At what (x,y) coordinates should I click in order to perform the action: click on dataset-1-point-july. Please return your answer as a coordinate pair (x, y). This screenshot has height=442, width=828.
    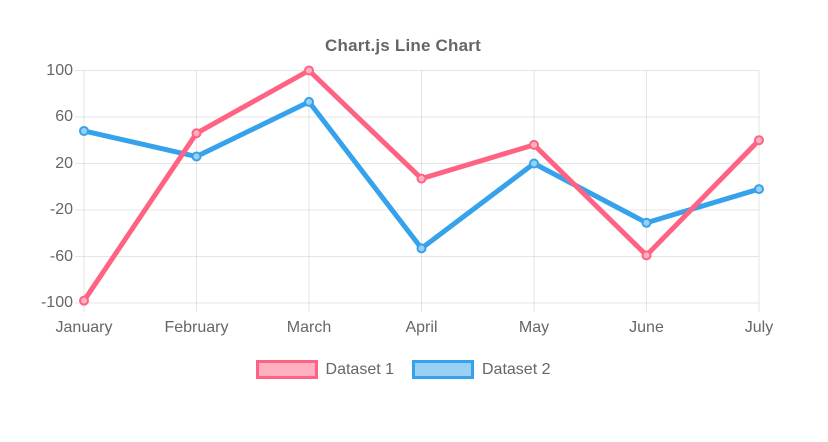
    Looking at the image, I should click on (759, 140).